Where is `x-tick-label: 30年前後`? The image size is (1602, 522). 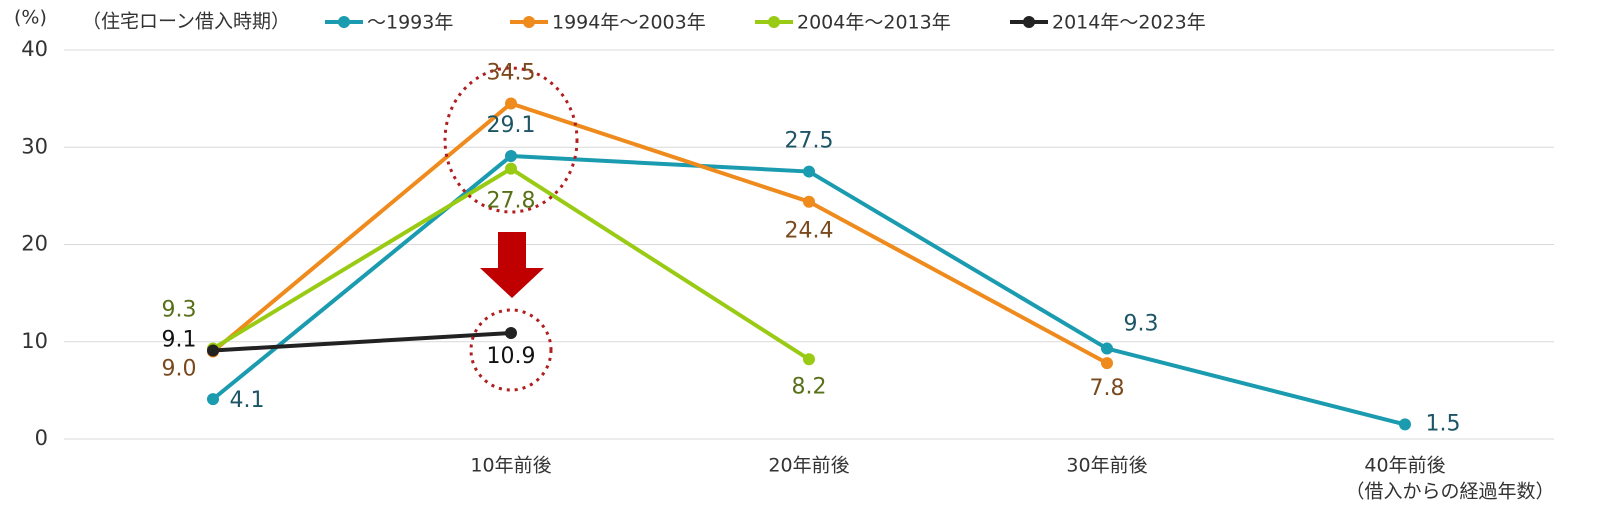 x-tick-label: 30年前後 is located at coordinates (1106, 466).